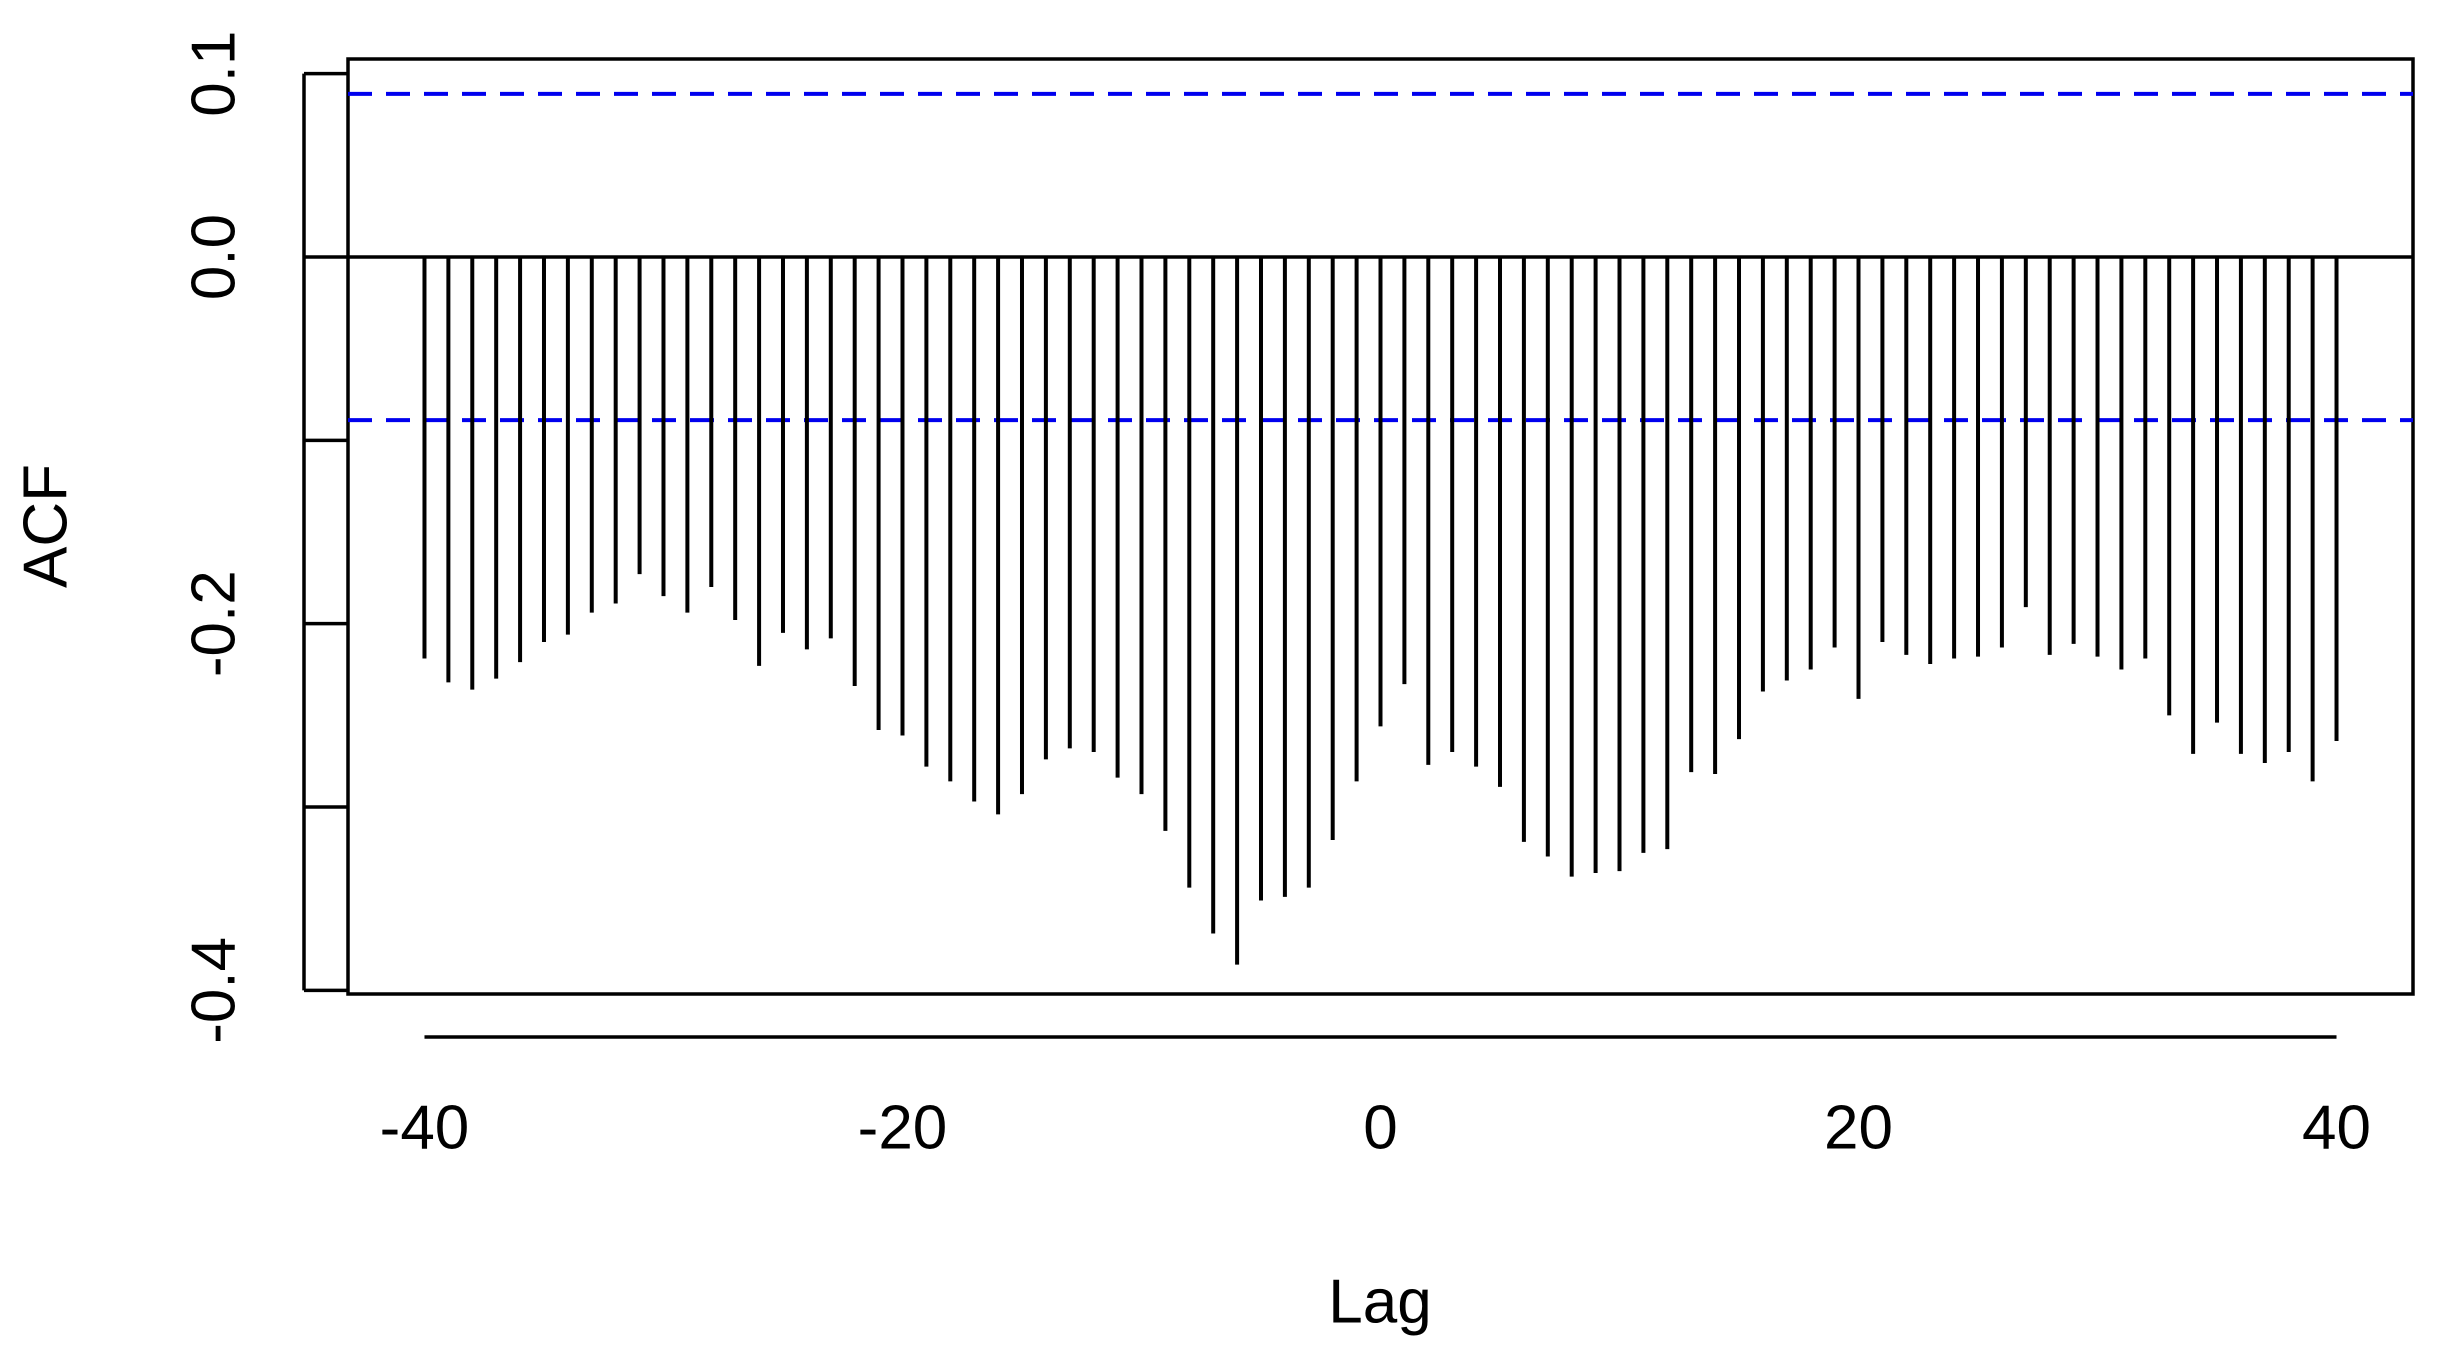 The height and width of the screenshot is (1359, 2444). Describe the element at coordinates (213, 623) in the screenshot. I see `y-tick-label: -0.2` at that location.